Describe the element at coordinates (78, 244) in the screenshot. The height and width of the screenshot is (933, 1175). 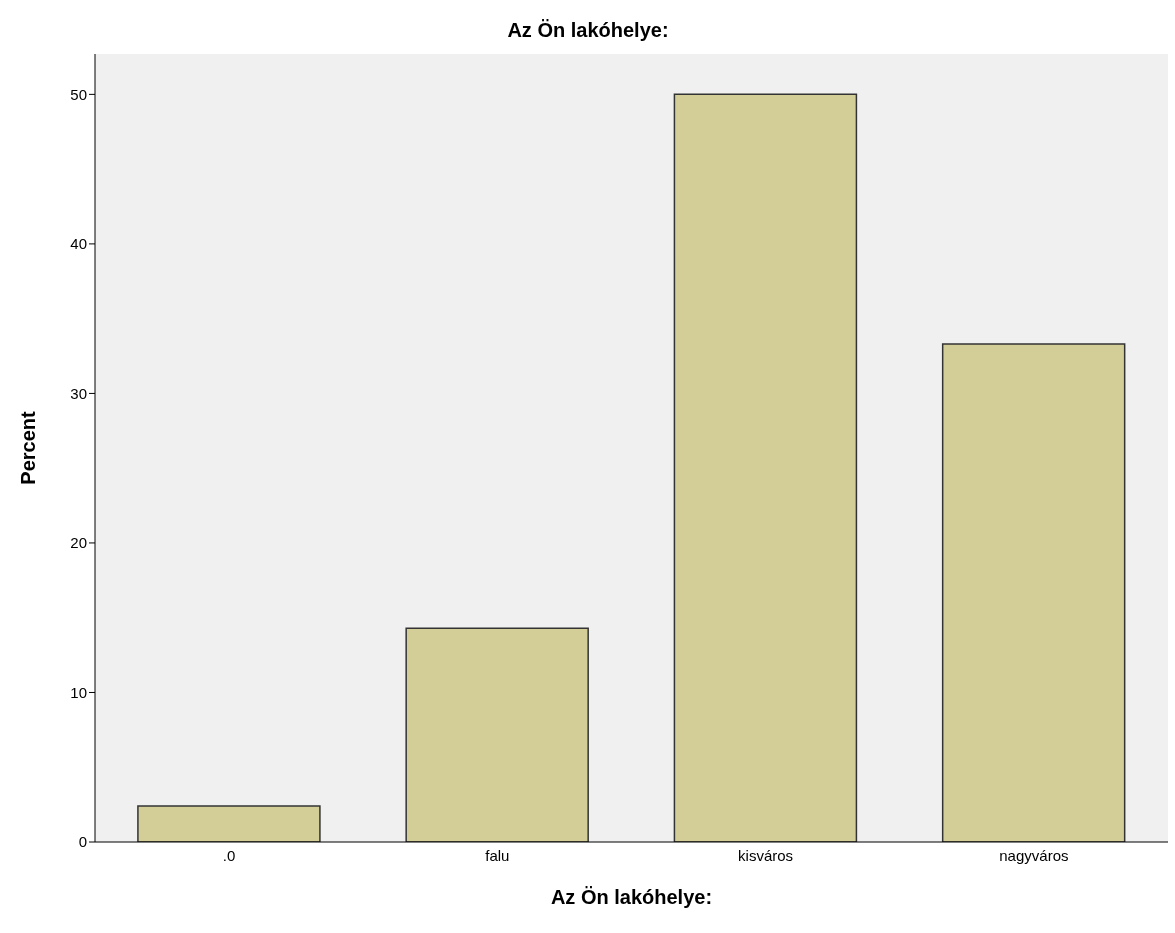
I see `y-tick-label: 40` at that location.